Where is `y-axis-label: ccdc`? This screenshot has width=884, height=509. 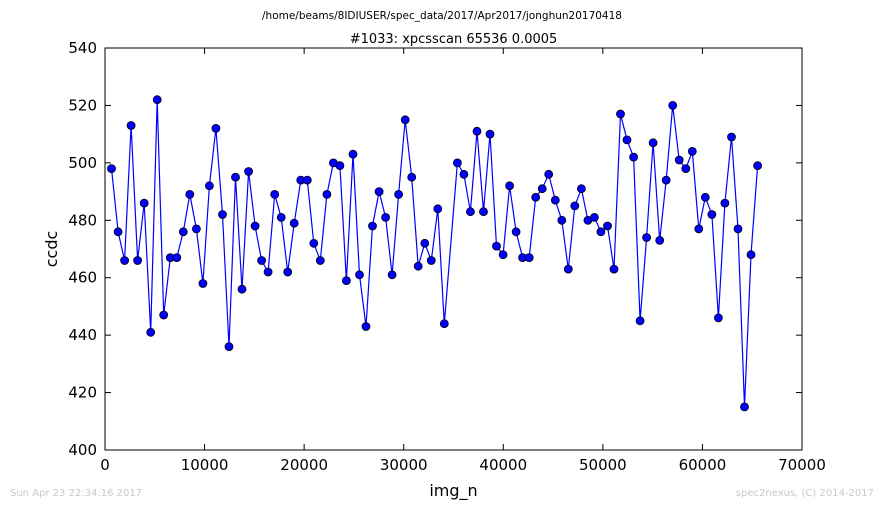 y-axis-label: ccdc is located at coordinates (51, 249).